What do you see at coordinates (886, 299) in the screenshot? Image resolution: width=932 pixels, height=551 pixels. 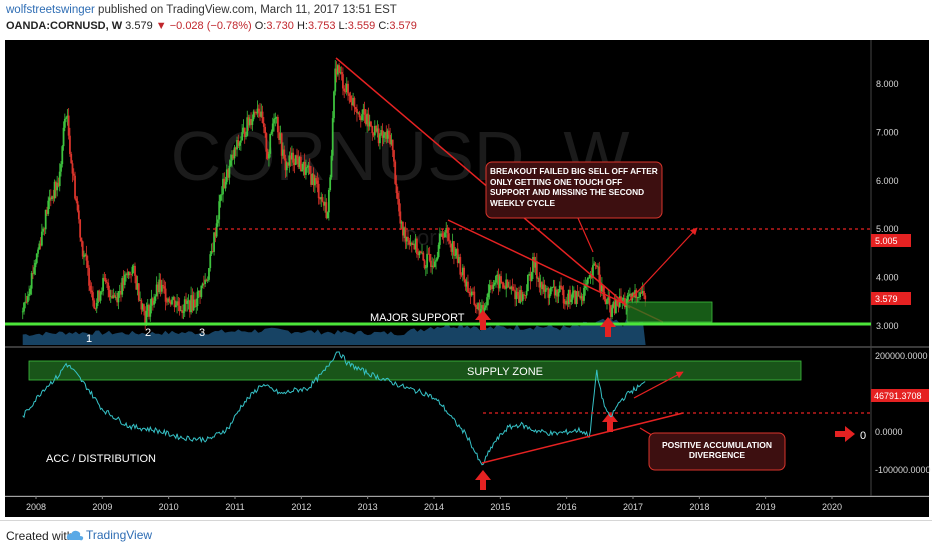 I see `last-price-tag-text: 3.579` at bounding box center [886, 299].